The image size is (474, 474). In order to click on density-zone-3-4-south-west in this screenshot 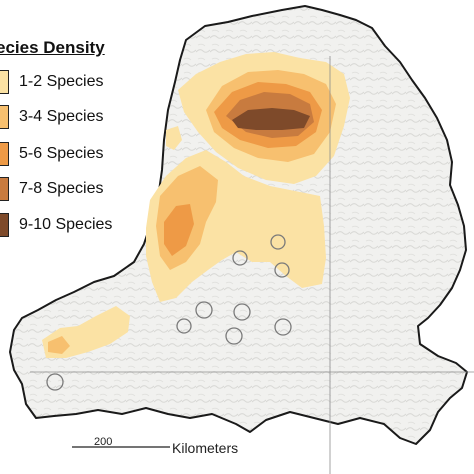, I will do `click(59, 345)`.